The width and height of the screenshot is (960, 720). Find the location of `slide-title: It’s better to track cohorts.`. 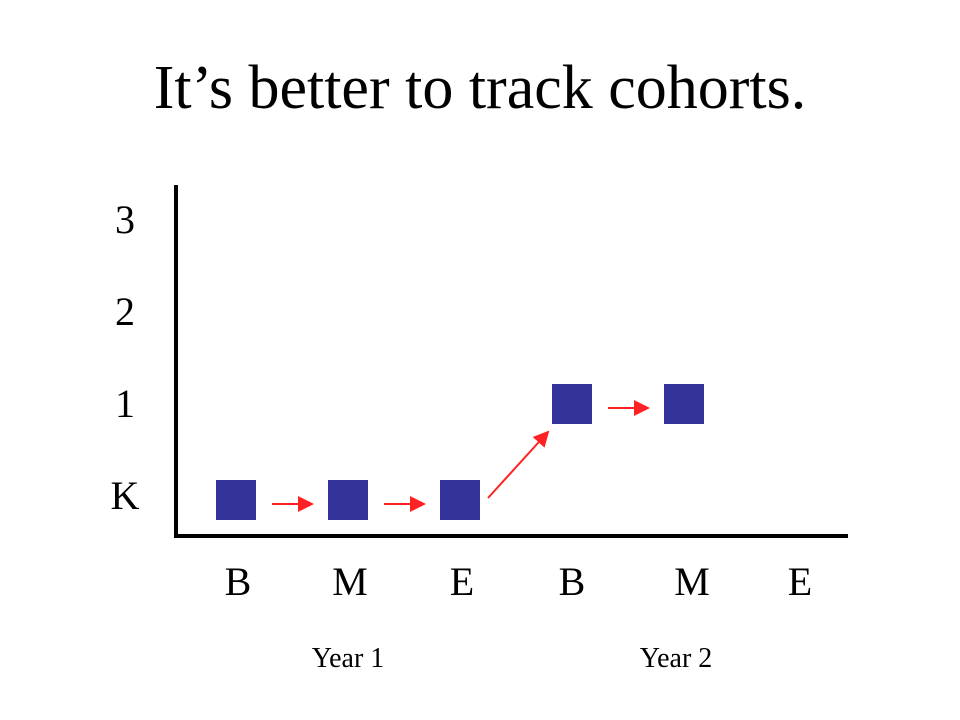

slide-title: It’s better to track cohorts. is located at coordinates (480, 88).